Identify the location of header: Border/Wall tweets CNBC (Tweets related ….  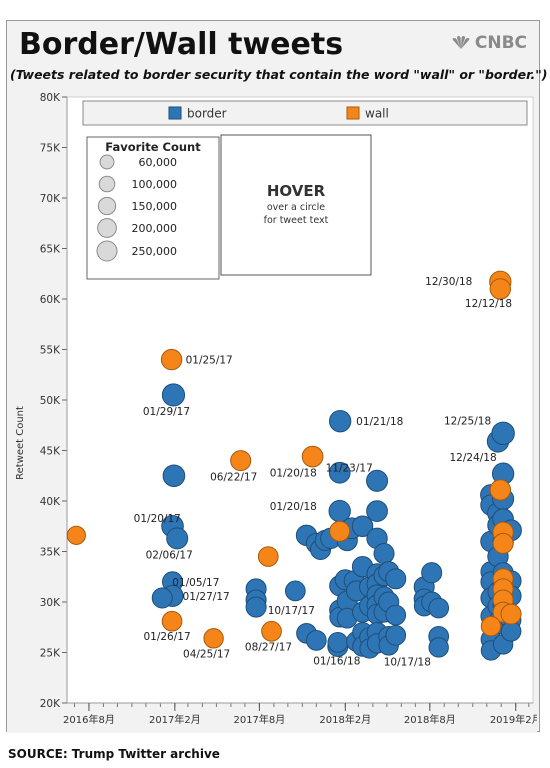
(277, 57).